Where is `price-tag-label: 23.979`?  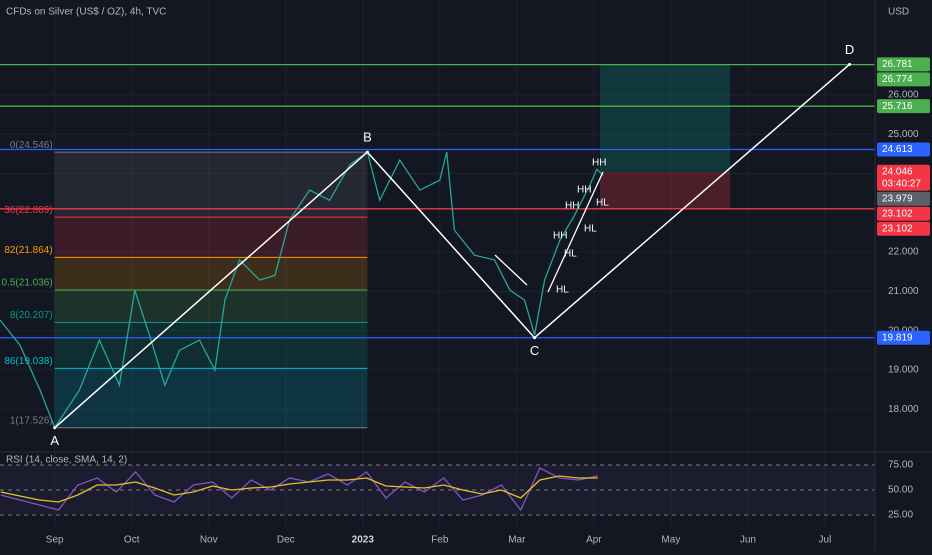
price-tag-label: 23.979 is located at coordinates (897, 198).